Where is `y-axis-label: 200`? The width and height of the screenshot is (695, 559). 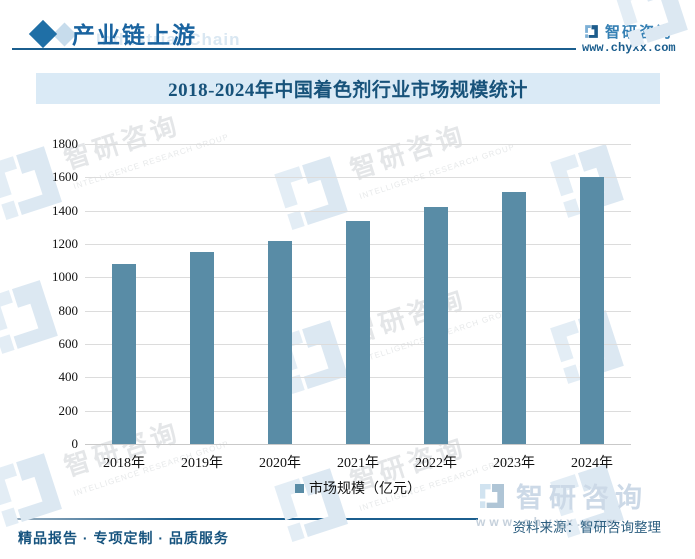
y-axis-label: 200 is located at coordinates (68, 410).